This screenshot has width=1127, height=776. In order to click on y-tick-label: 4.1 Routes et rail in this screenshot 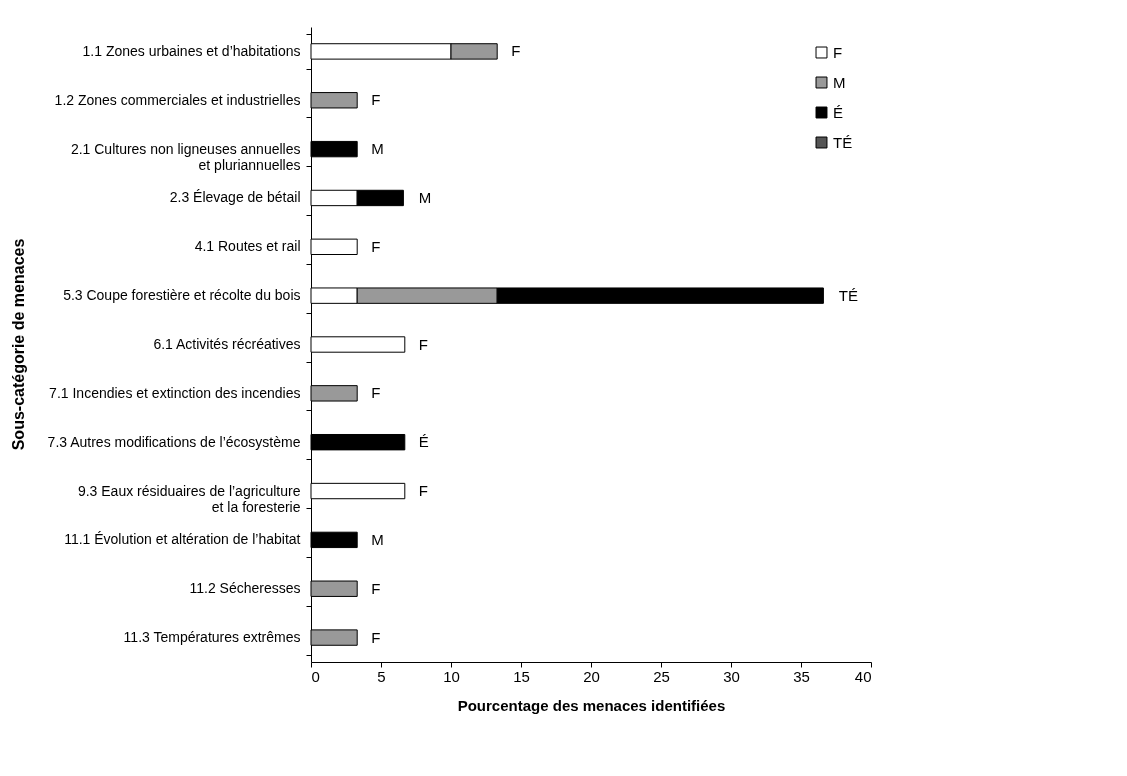, I will do `click(247, 246)`.